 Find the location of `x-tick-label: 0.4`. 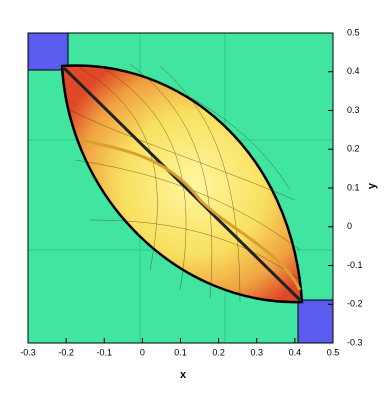

x-tick-label: 0.4 is located at coordinates (295, 352).